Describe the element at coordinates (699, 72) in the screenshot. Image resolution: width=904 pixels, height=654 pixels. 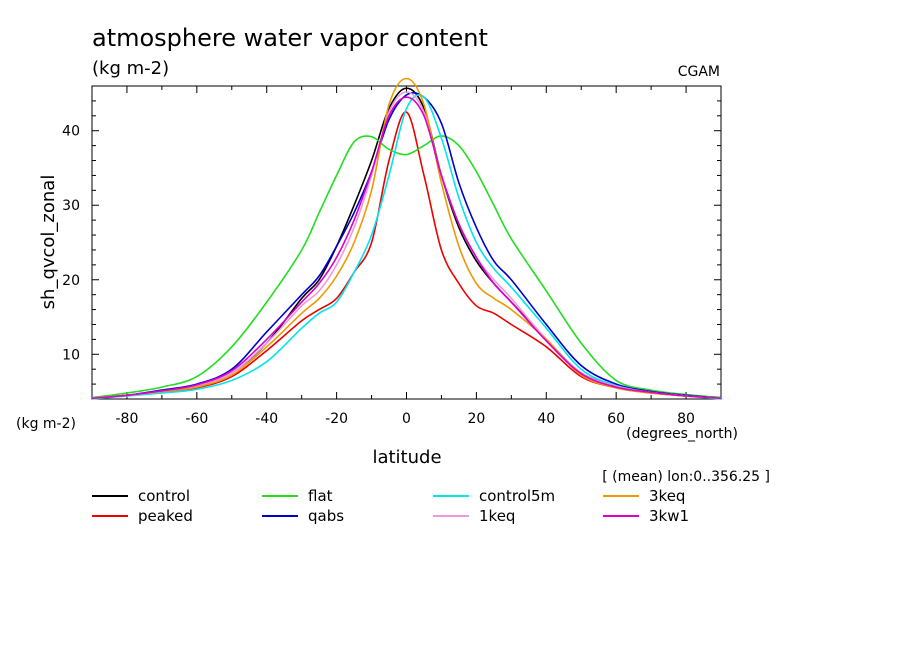
I see `source-label: CGAM` at that location.